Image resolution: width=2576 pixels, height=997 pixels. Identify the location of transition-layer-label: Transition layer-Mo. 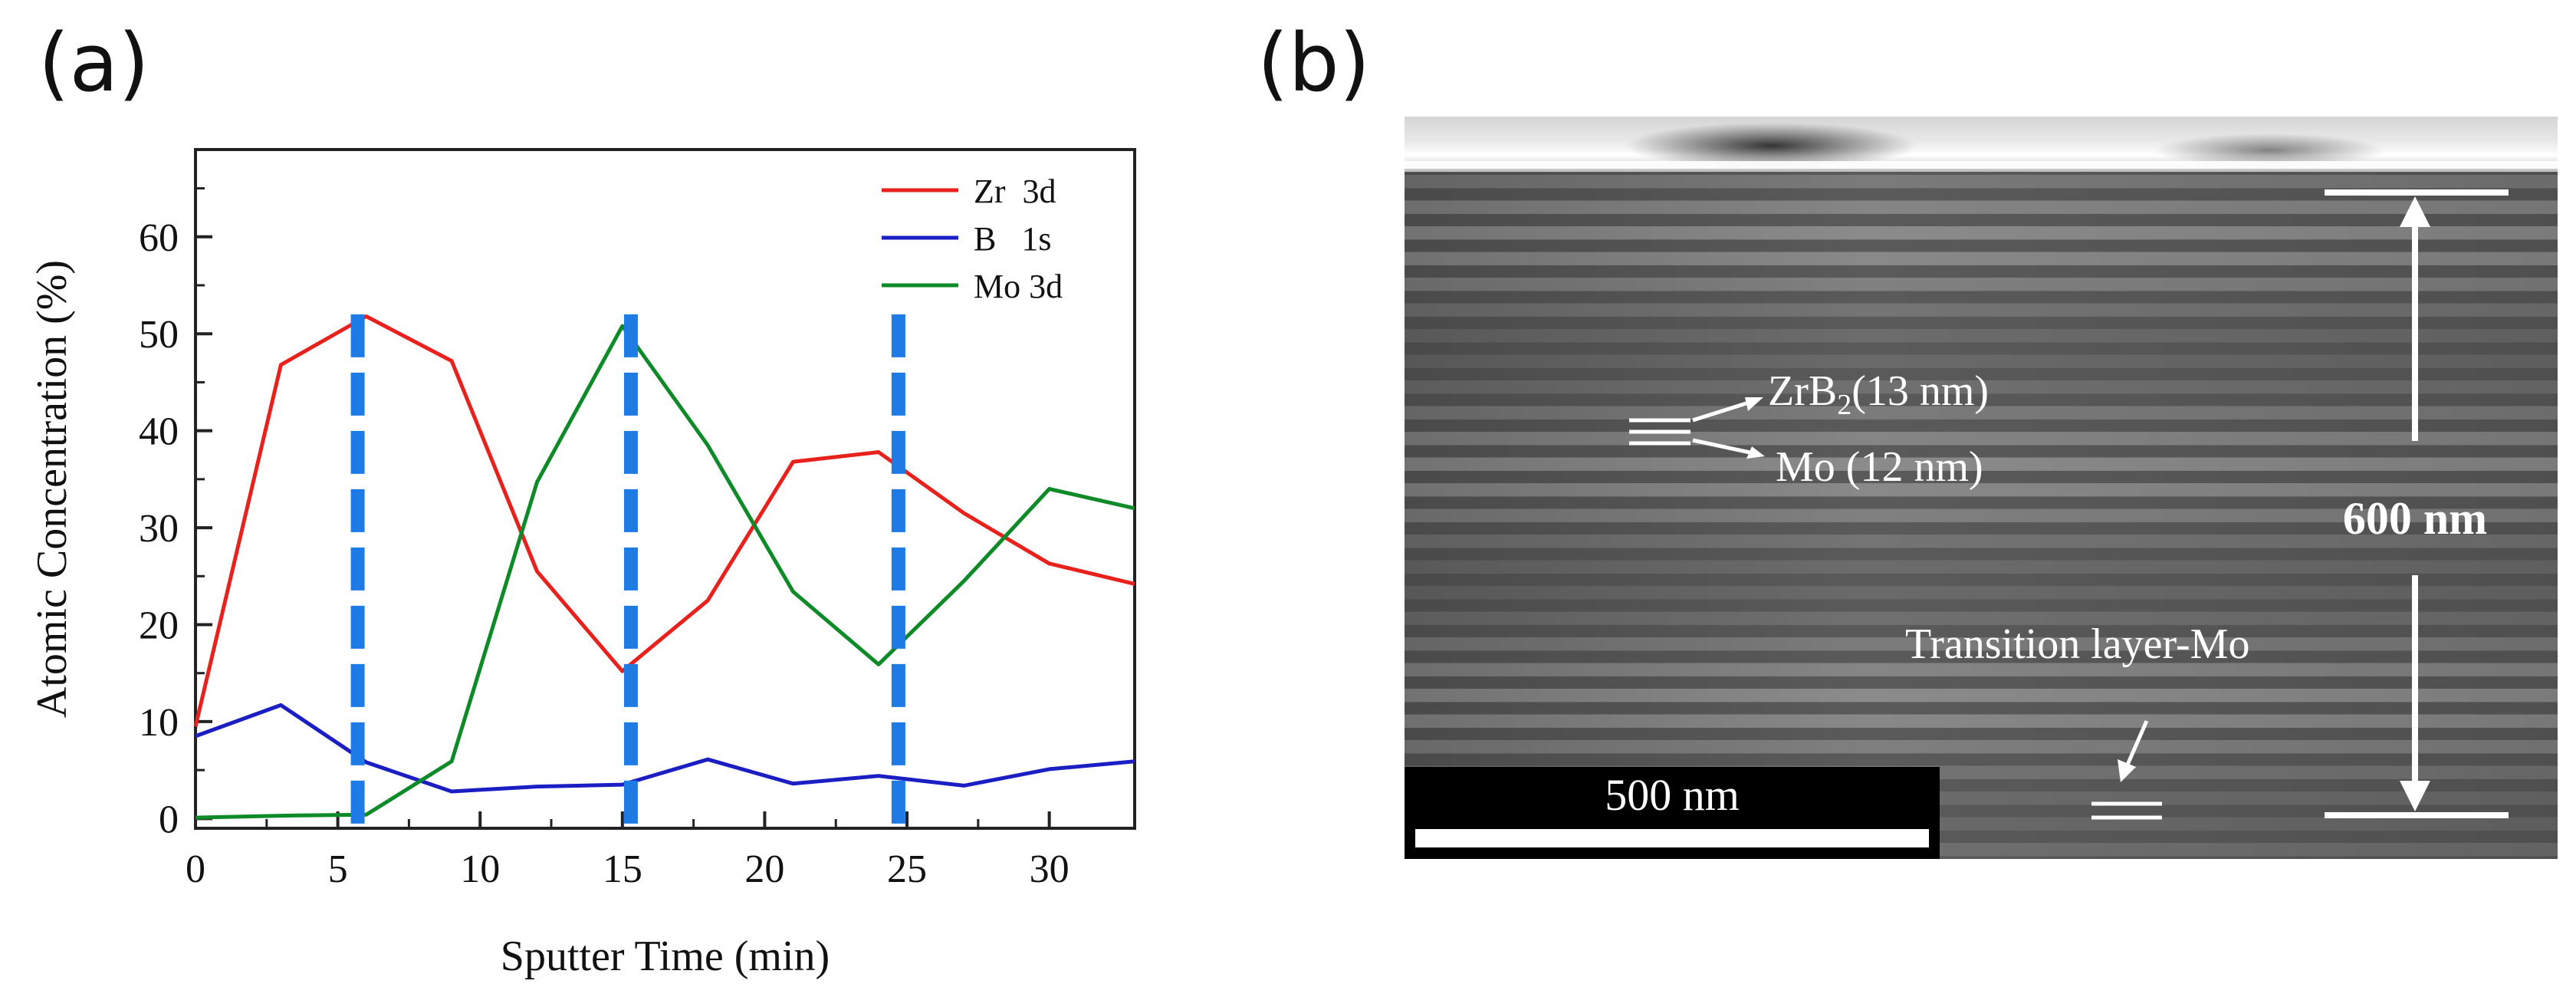
(2077, 644).